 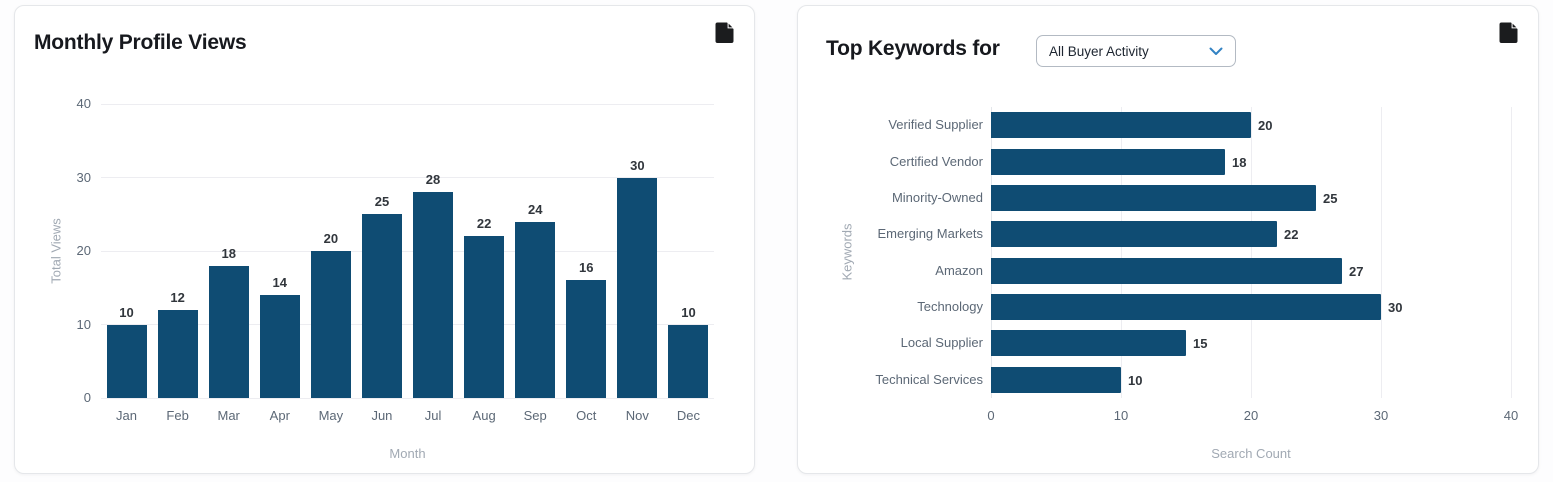 What do you see at coordinates (913, 48) in the screenshot?
I see `panel-title-top-keywords: Top Keywords for` at bounding box center [913, 48].